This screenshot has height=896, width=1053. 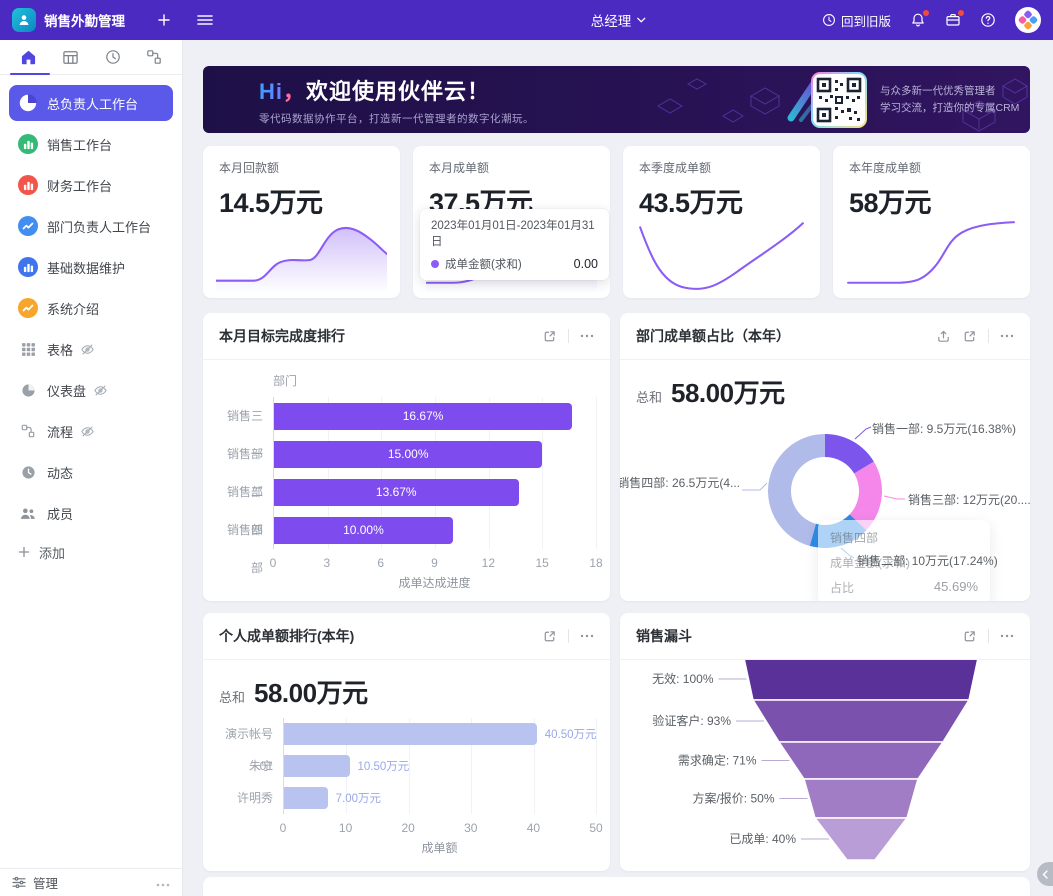 I want to click on notifications-button, so click(x=919, y=19).